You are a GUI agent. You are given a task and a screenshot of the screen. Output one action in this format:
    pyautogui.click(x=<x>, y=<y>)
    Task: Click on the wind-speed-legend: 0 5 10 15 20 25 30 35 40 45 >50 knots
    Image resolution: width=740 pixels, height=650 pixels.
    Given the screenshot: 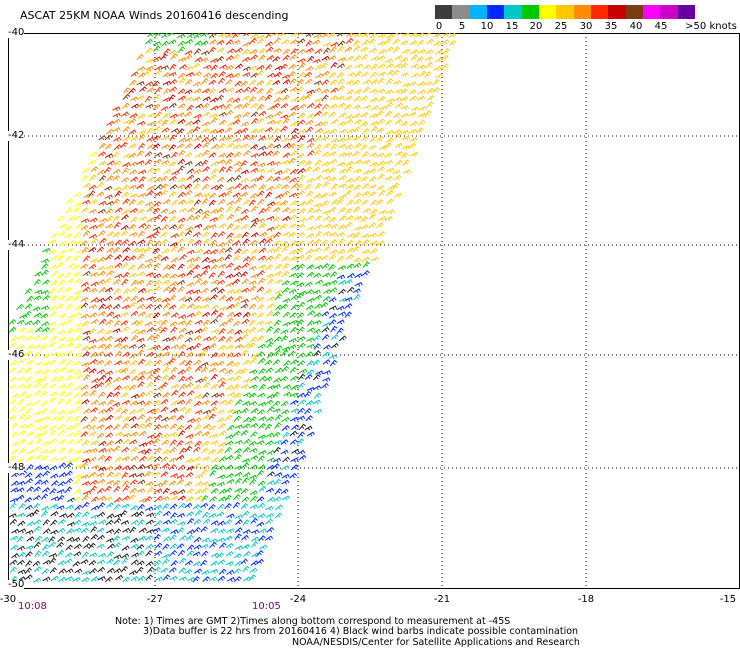 What is the action you would take?
    pyautogui.click(x=587, y=20)
    